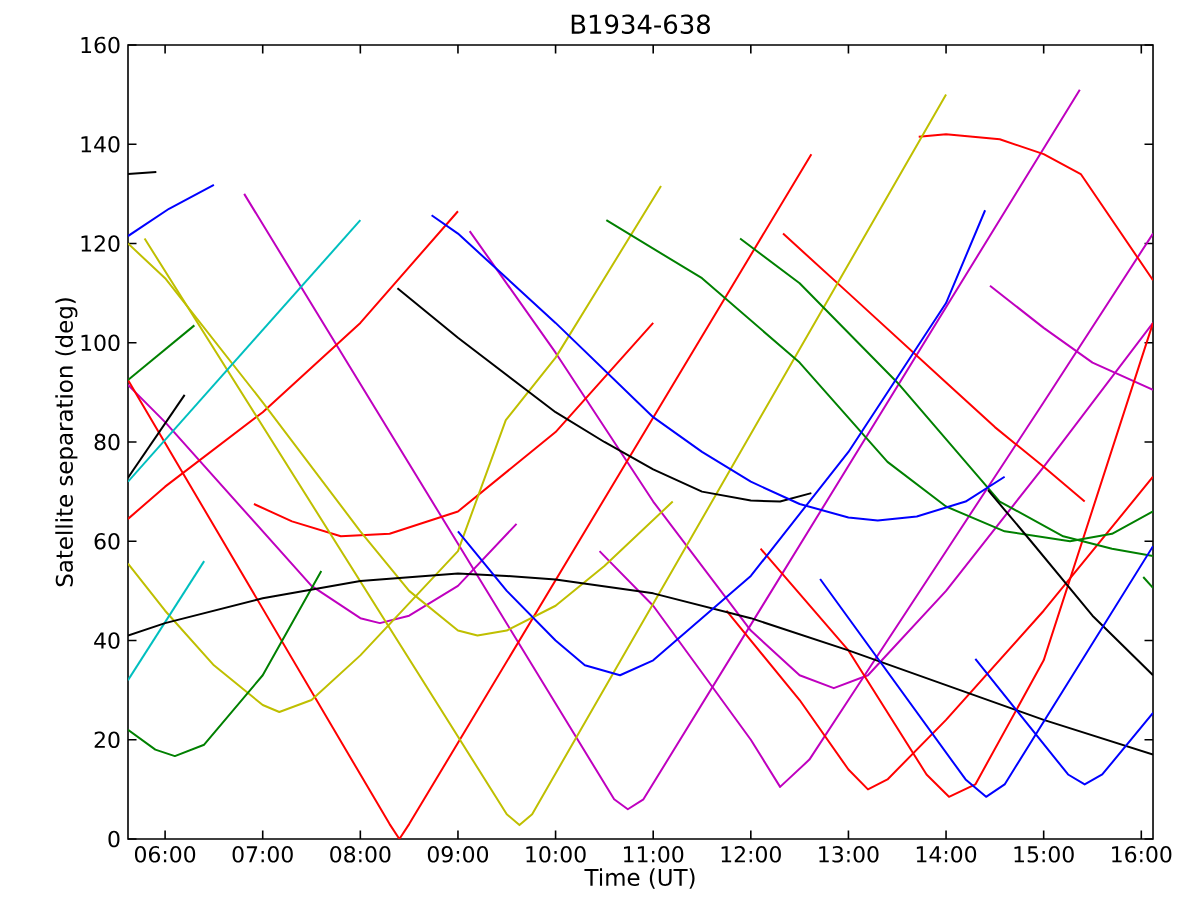  Describe the element at coordinates (751, 854) in the screenshot. I see `x-tick-label: 12:00` at that location.